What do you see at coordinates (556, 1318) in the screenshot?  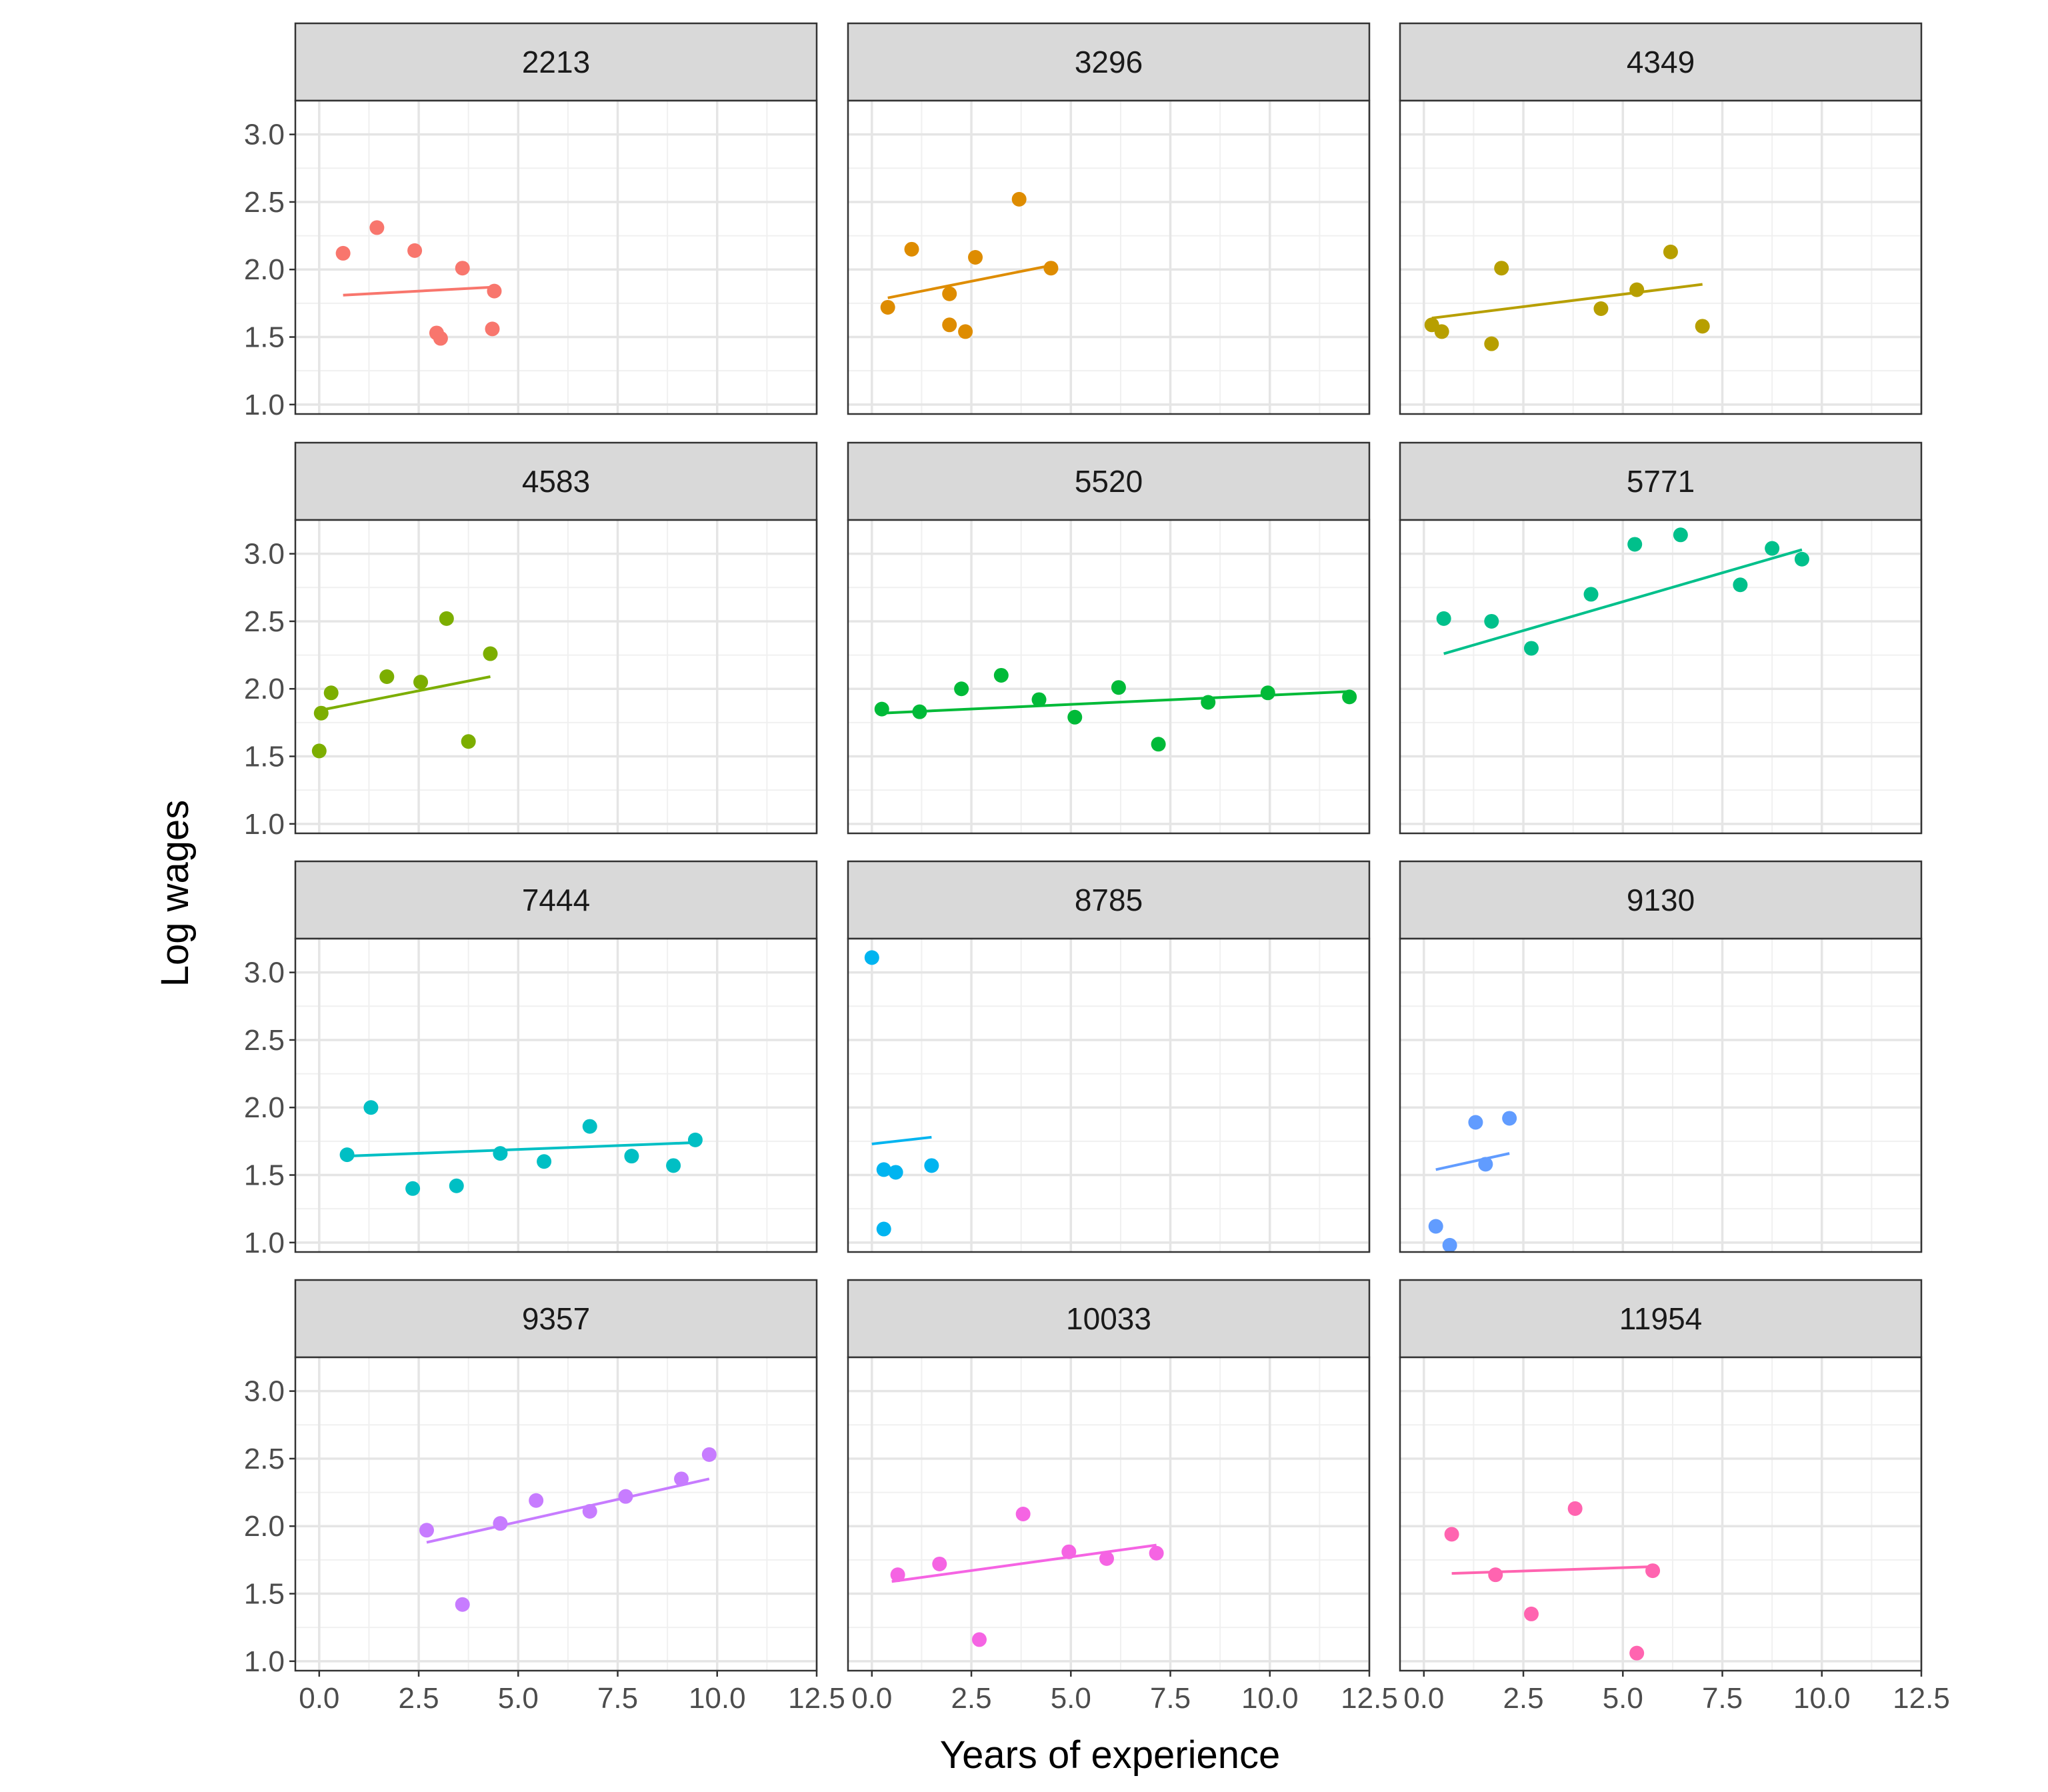 I see `facet-strip-label: 9357` at bounding box center [556, 1318].